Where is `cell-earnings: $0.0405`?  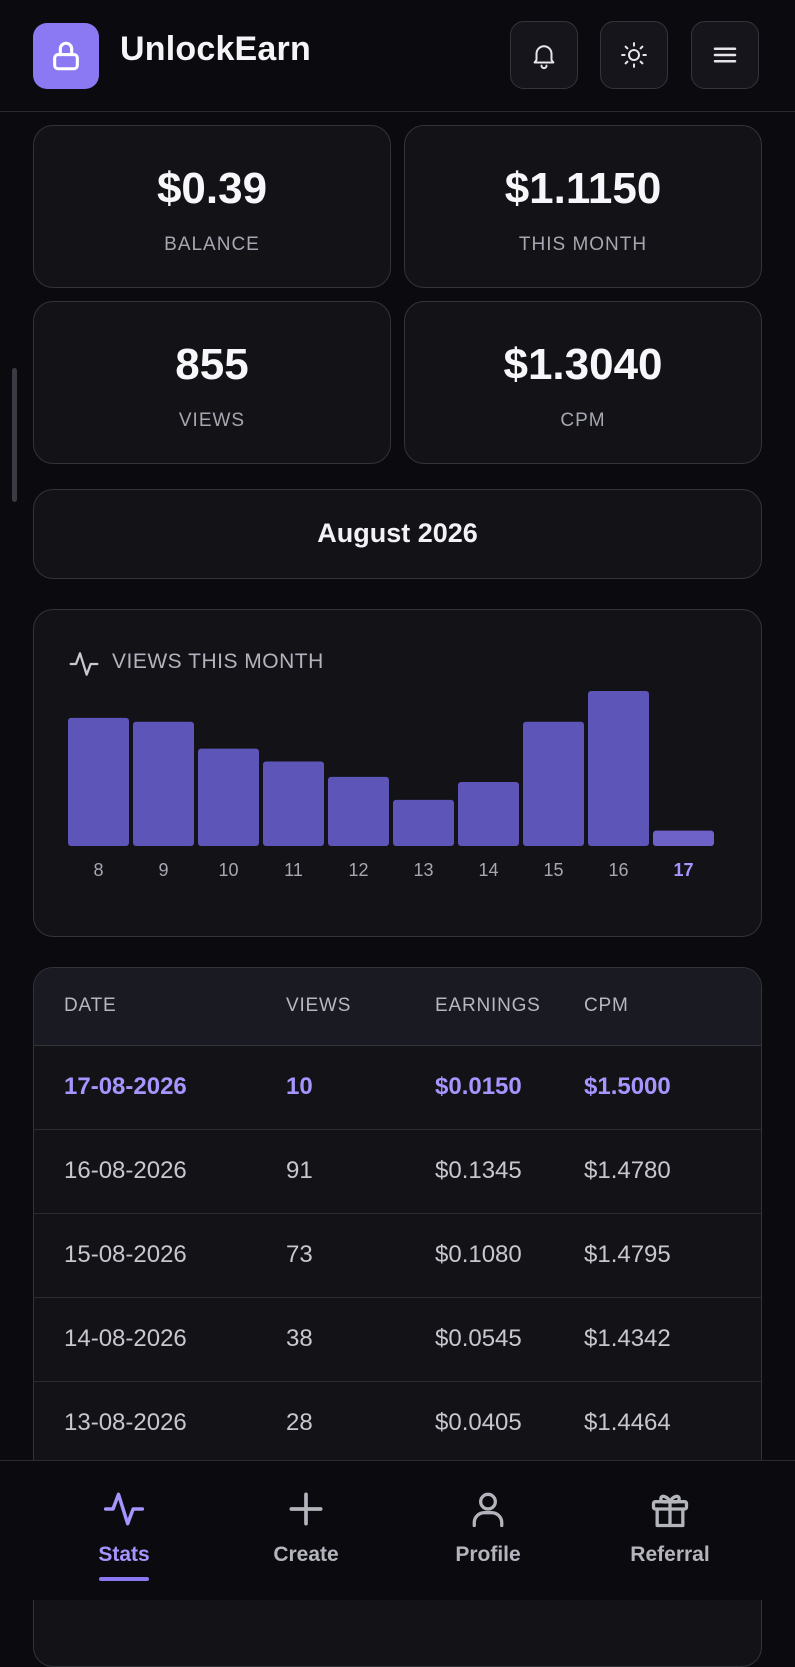
cell-earnings: $0.0405 is located at coordinates (478, 1422).